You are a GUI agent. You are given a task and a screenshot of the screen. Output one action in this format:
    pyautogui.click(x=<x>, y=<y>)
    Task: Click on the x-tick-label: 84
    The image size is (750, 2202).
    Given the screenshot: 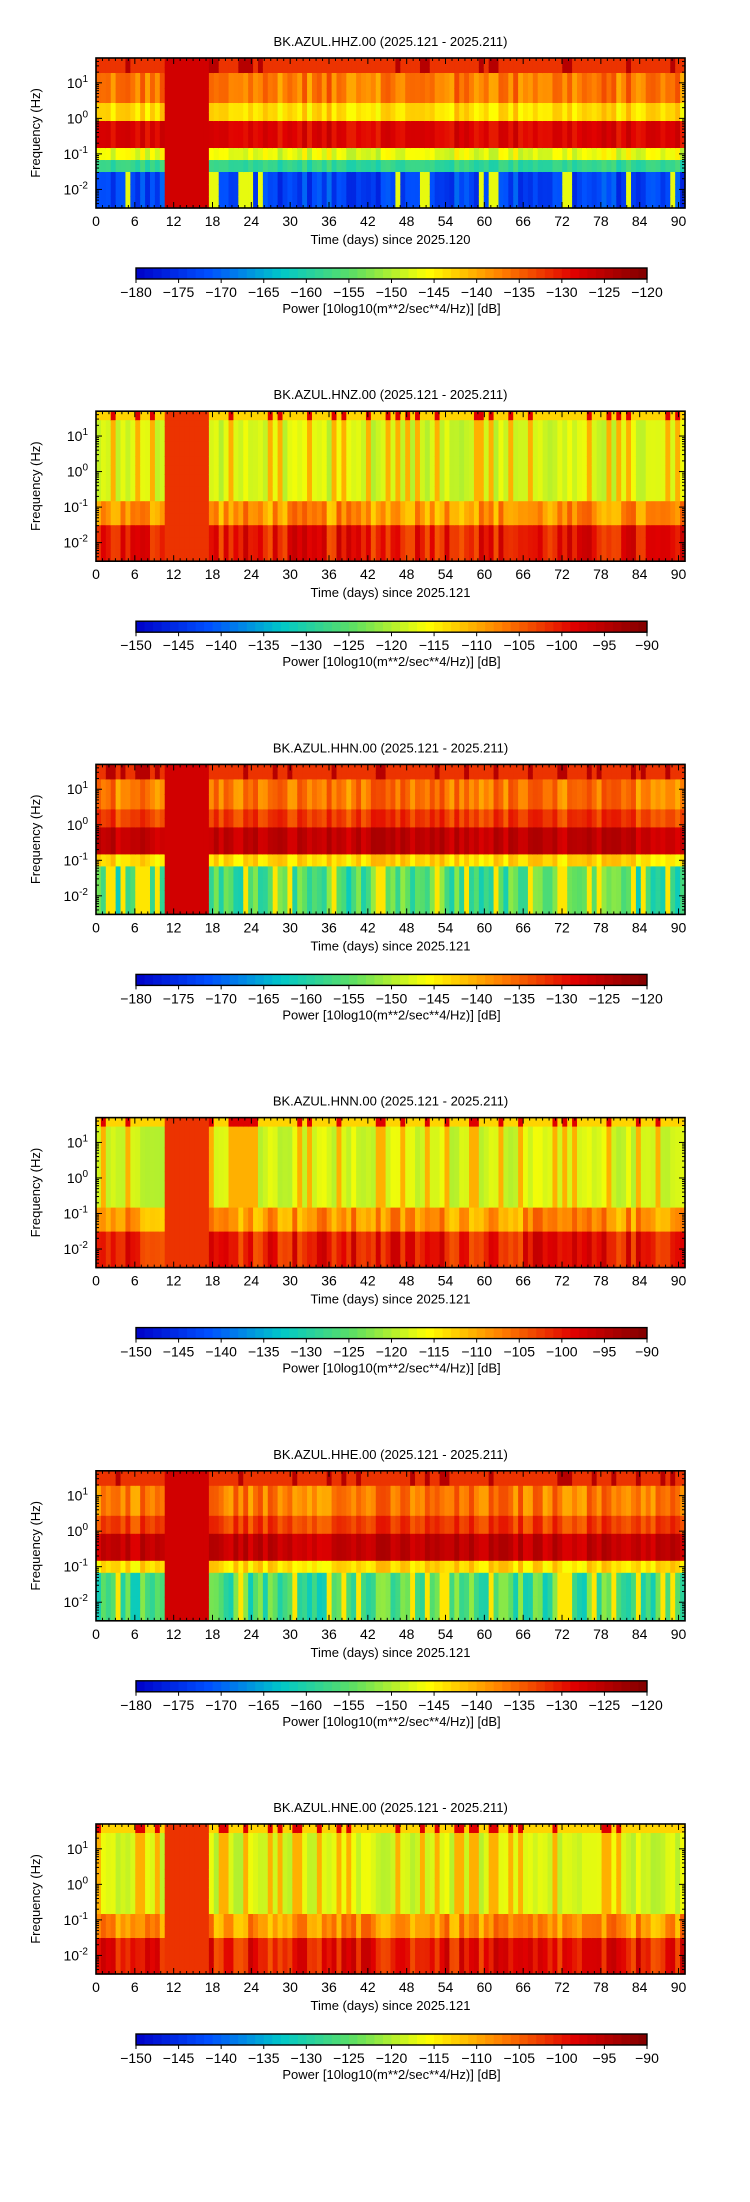 What is the action you would take?
    pyautogui.click(x=640, y=221)
    